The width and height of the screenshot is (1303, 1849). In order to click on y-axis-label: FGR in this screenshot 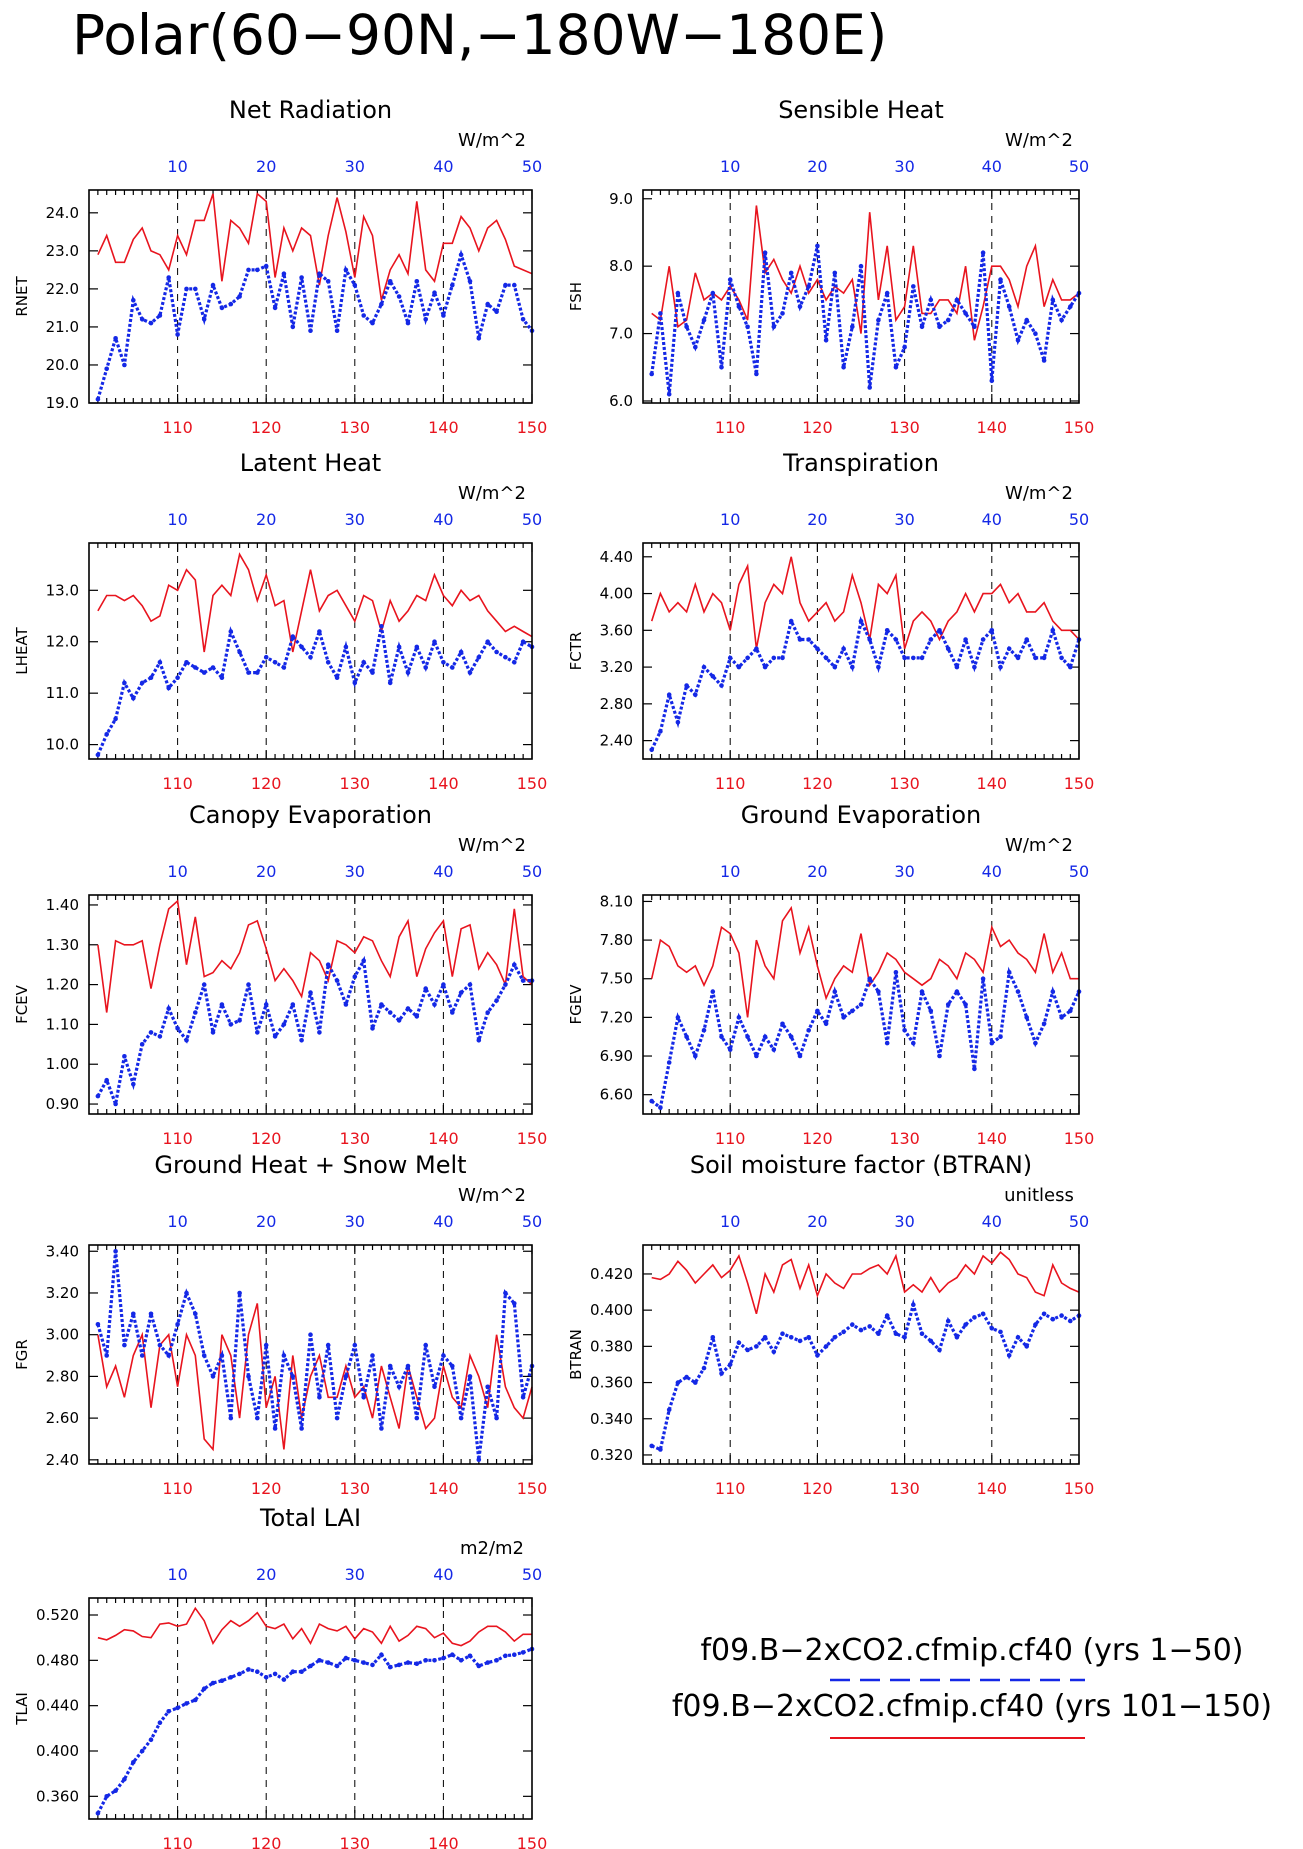, I will do `click(22, 1354)`.